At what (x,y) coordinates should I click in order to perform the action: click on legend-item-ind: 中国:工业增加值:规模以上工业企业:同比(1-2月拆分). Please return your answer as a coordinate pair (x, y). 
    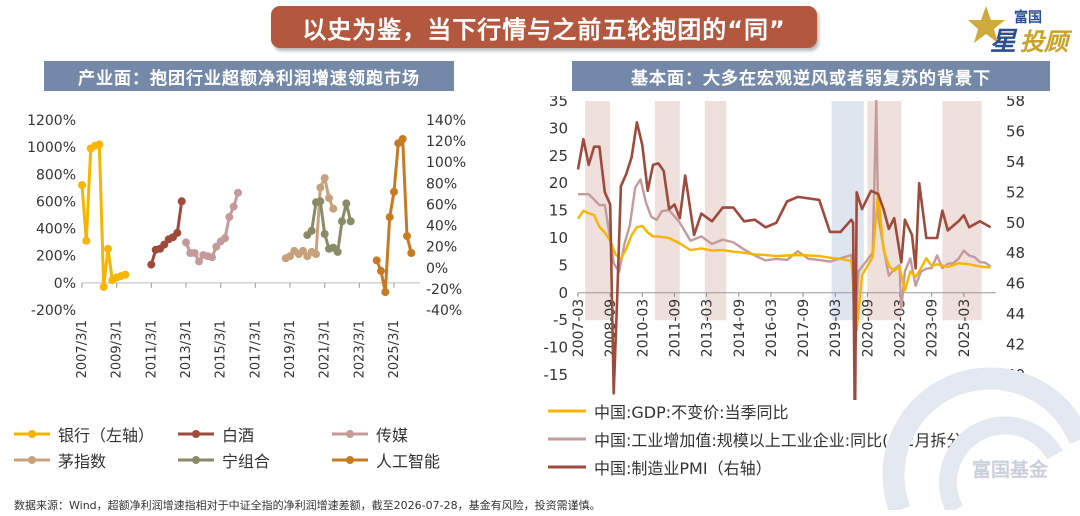
    Looking at the image, I should click on (758, 439).